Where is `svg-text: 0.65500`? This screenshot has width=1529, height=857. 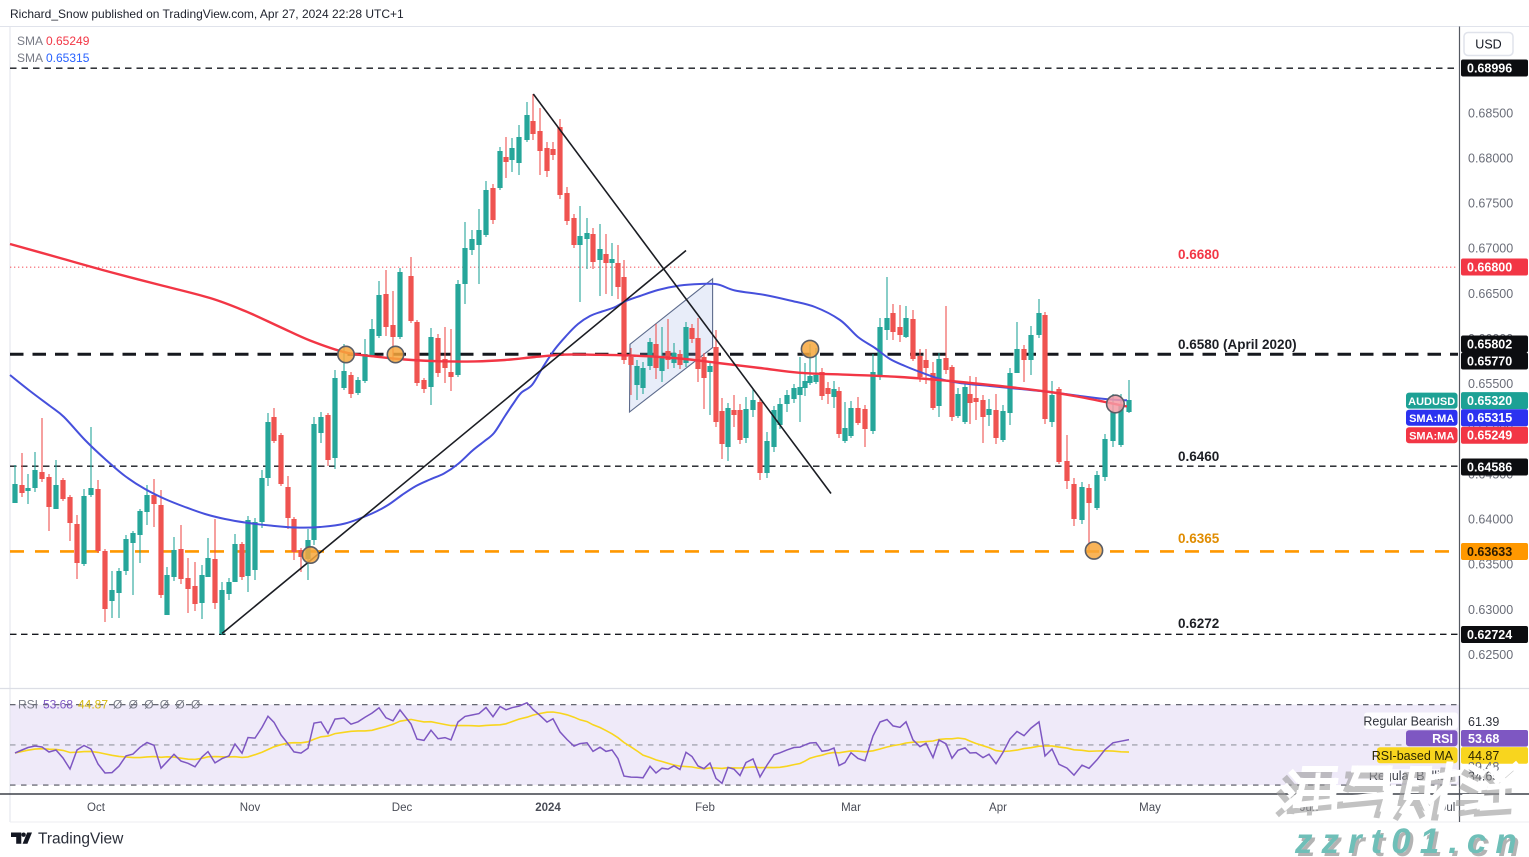
svg-text: 0.65500 is located at coordinates (1490, 384).